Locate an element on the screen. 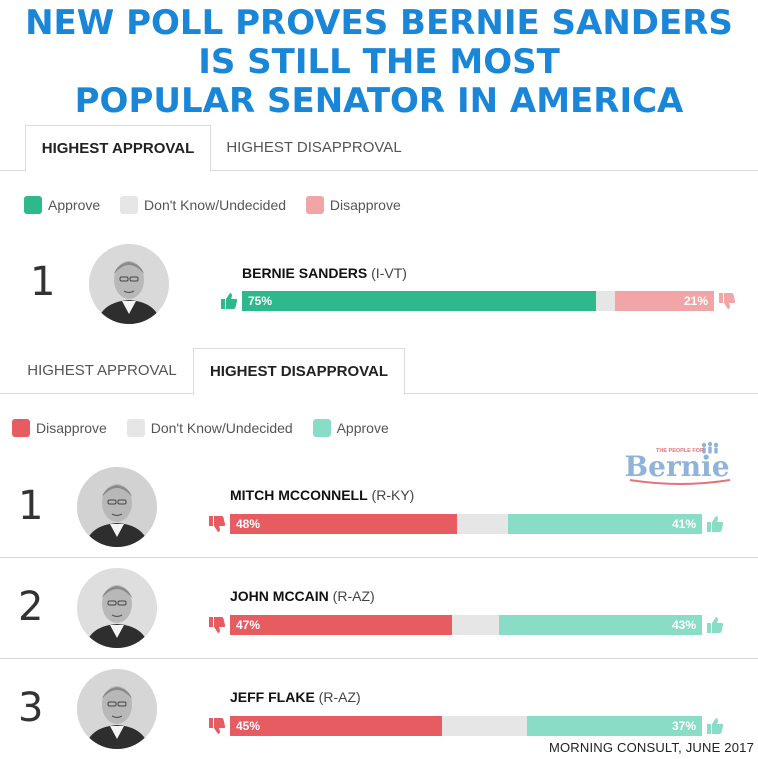 This screenshot has width=758, height=759. senator-name-text: MITCH MCCONNELL is located at coordinates (299, 495).